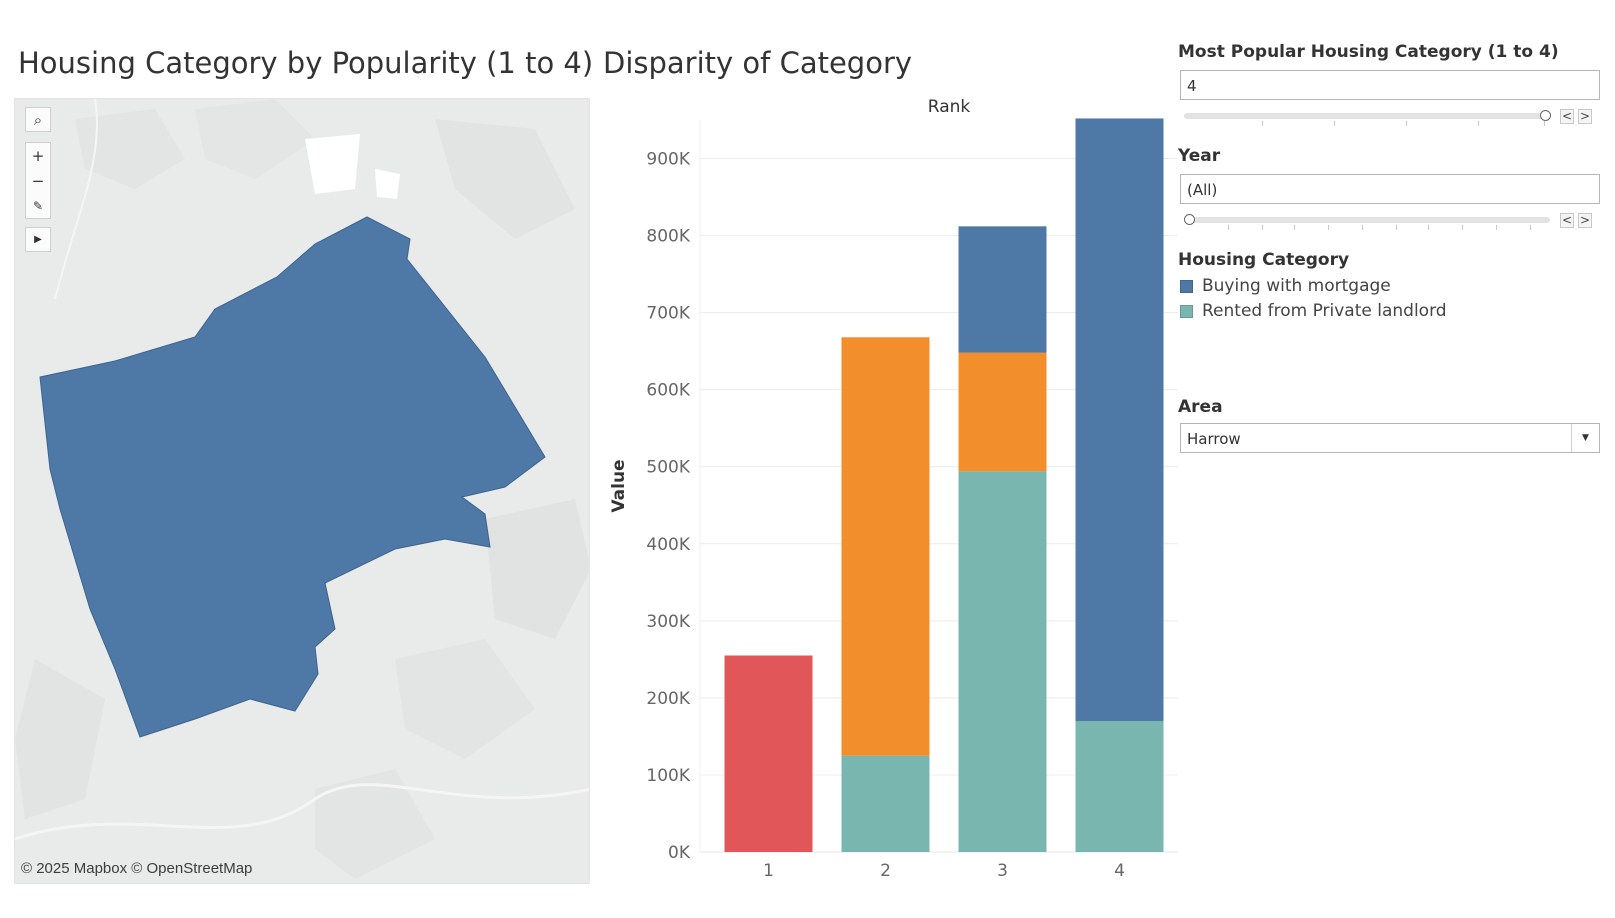 The image size is (1615, 918). I want to click on legend-item-label: Rented from Private landlord, so click(1324, 311).